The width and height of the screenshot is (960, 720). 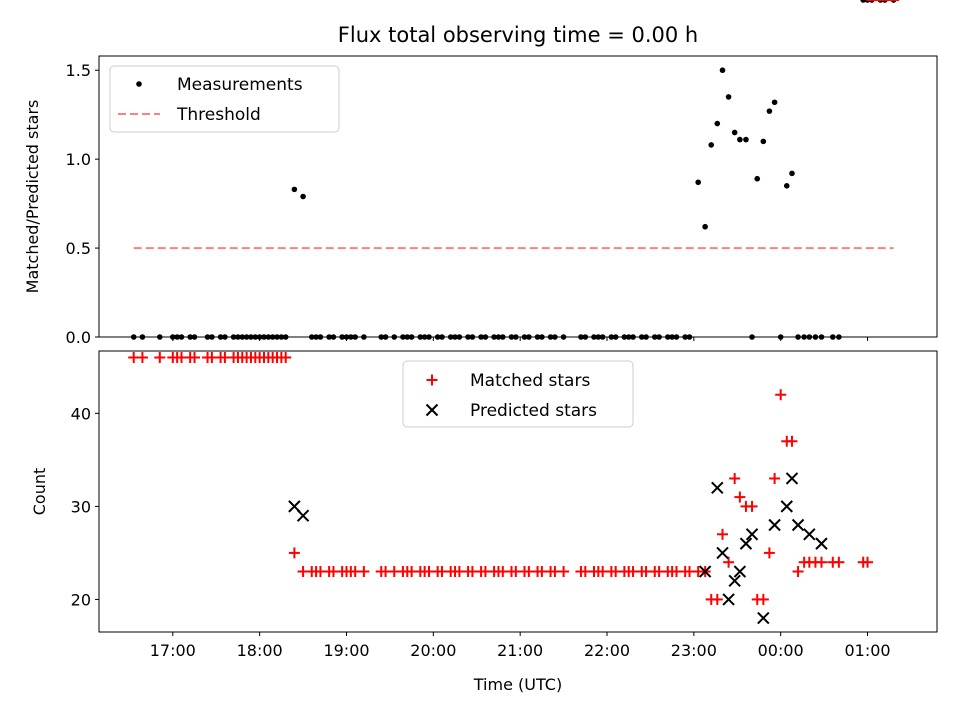 What do you see at coordinates (78, 70) in the screenshot?
I see `y-tick-label: 1.5` at bounding box center [78, 70].